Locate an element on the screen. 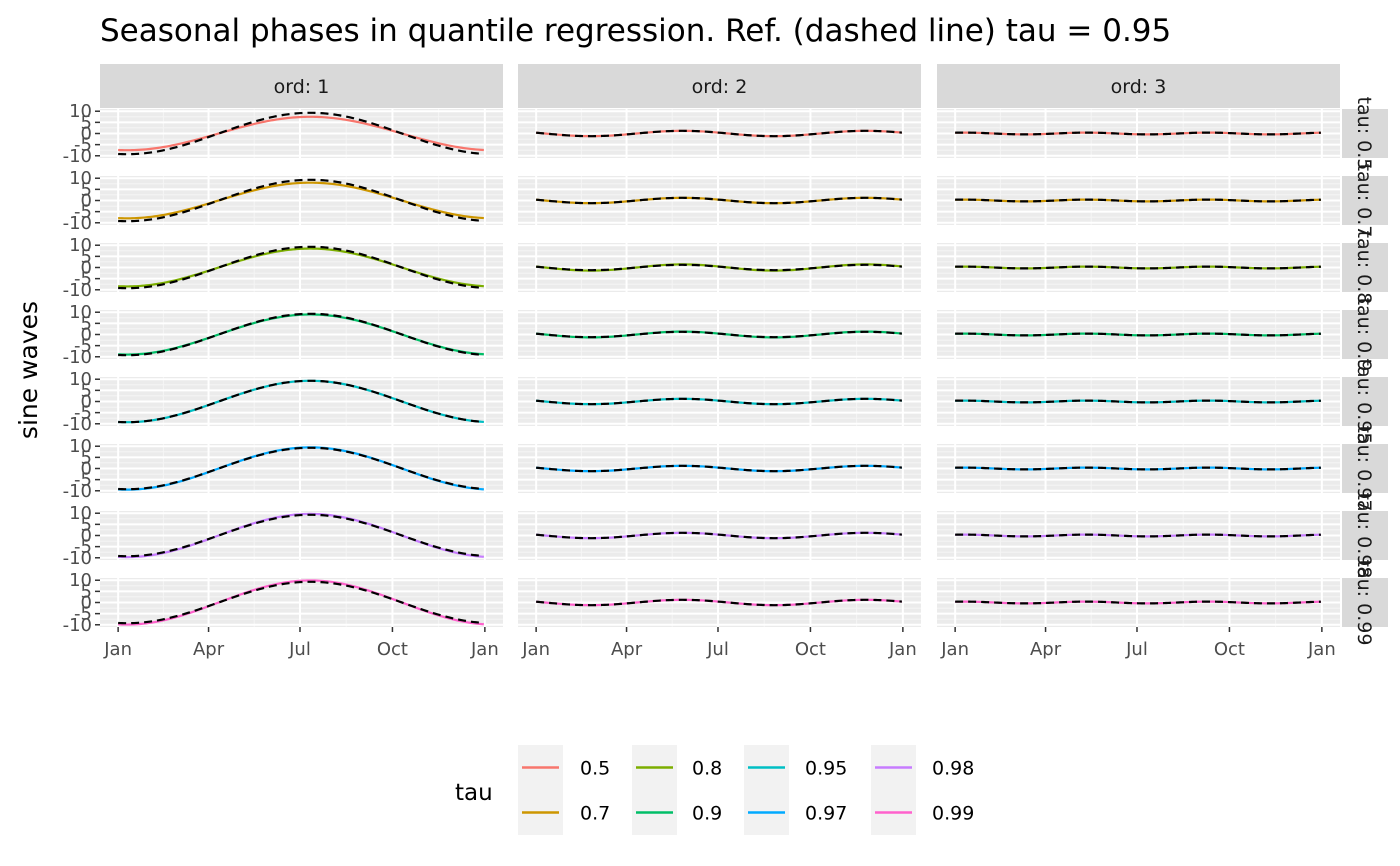  y-axis-label: sine waves is located at coordinates (28, 370).